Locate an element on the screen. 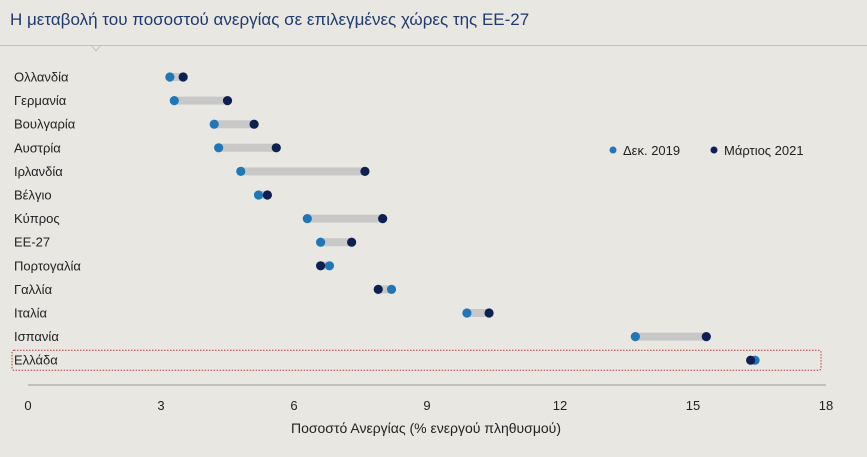 The width and height of the screenshot is (867, 457). title-notch-icon is located at coordinates (96, 48).